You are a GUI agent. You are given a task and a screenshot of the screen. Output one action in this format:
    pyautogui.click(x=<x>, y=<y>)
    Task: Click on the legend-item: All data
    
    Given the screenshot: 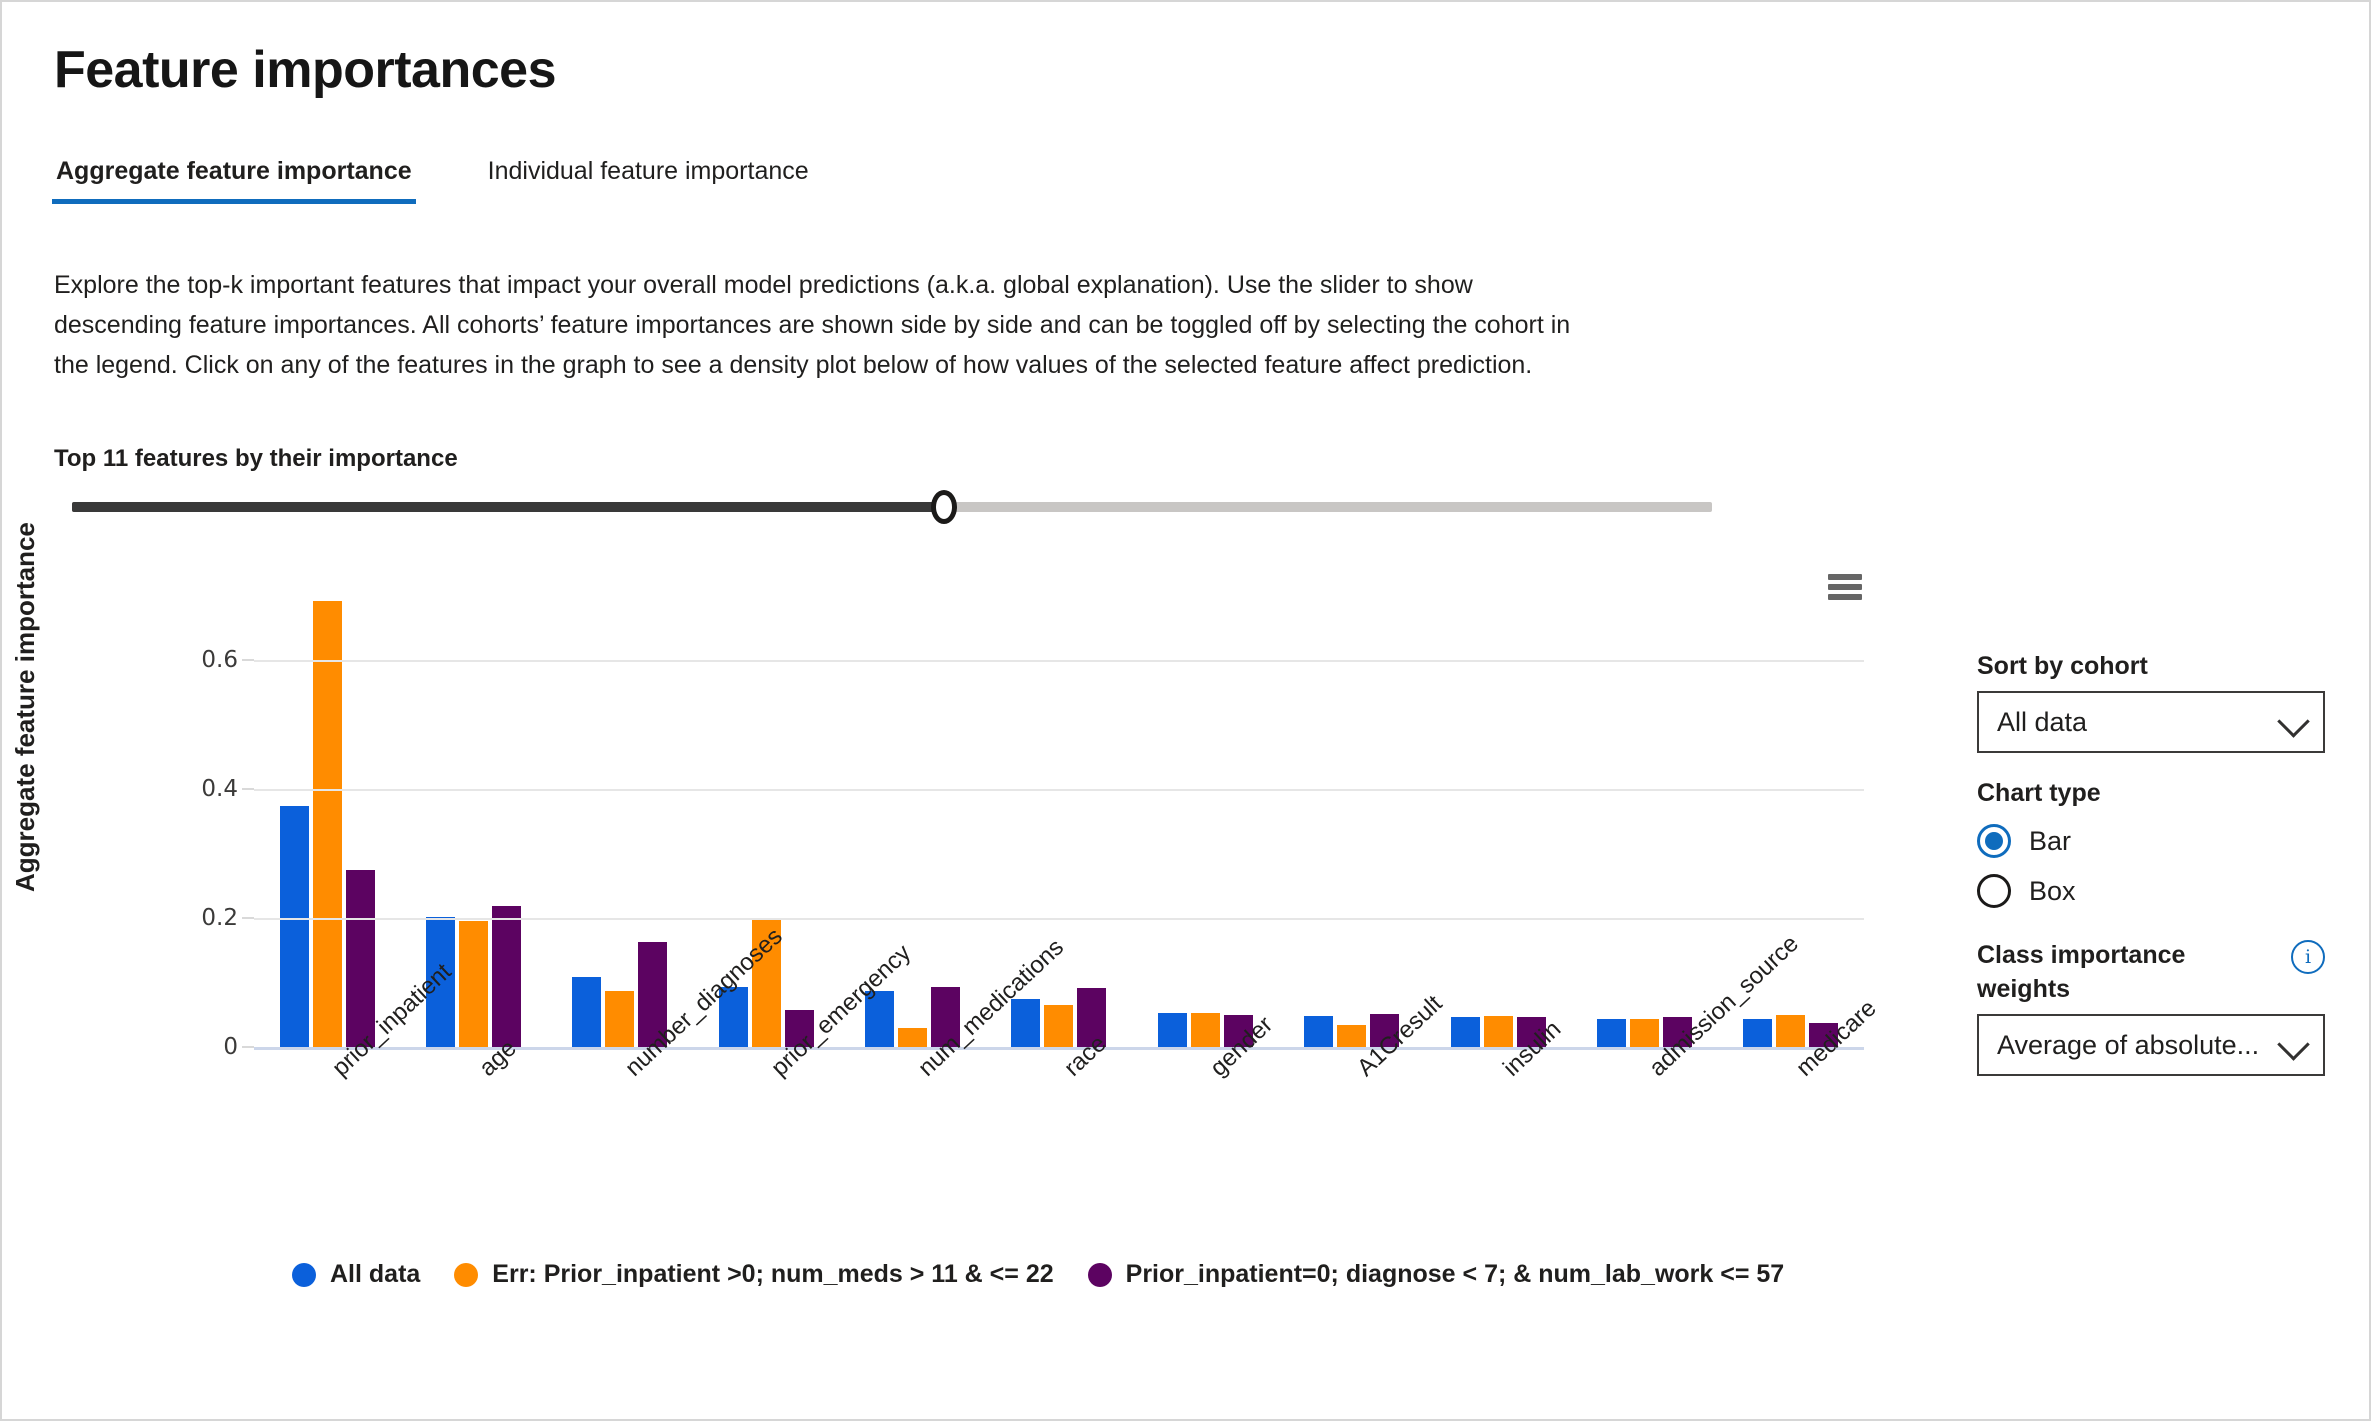 What is the action you would take?
    pyautogui.click(x=356, y=1274)
    